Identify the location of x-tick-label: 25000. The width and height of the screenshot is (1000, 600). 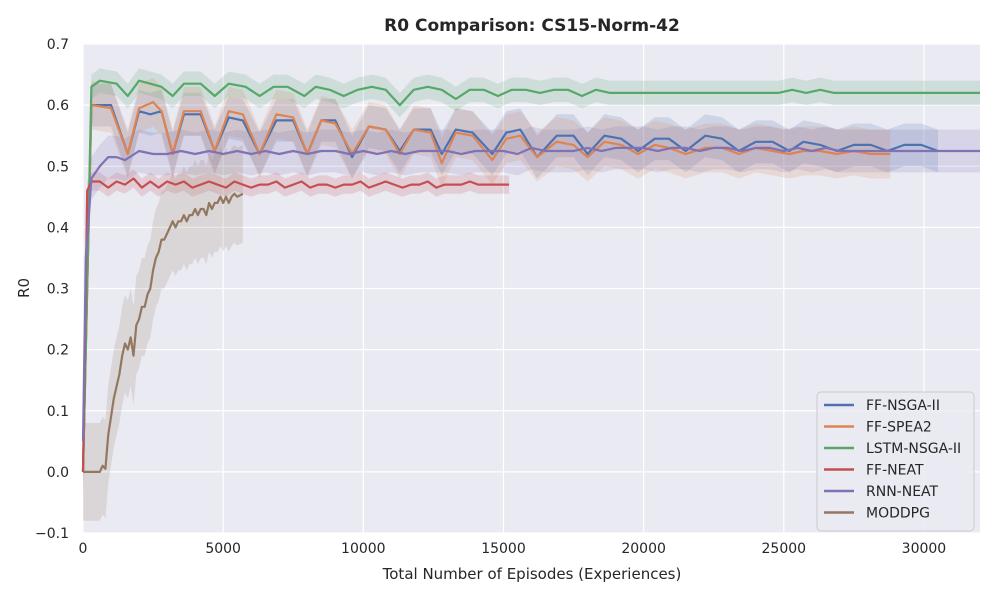
(784, 549).